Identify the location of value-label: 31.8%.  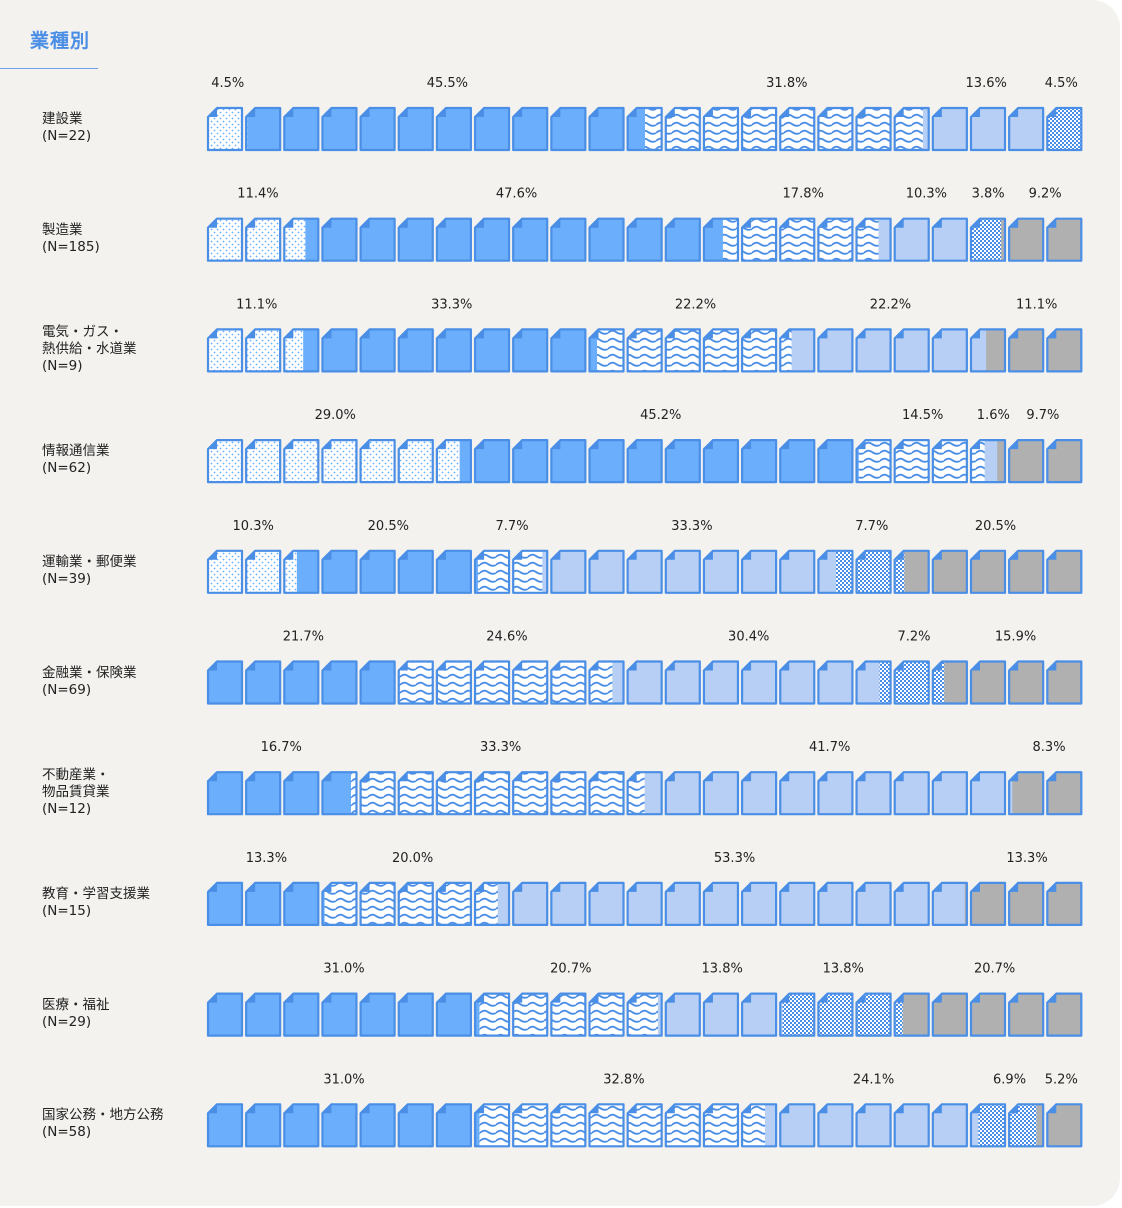
(786, 83).